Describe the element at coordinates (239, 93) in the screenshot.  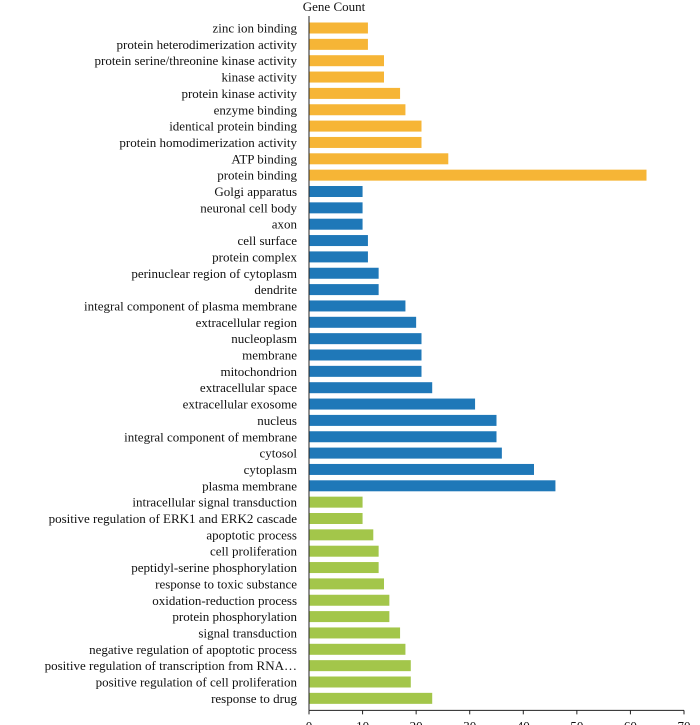
I see `category-label: protein kinase activity` at that location.